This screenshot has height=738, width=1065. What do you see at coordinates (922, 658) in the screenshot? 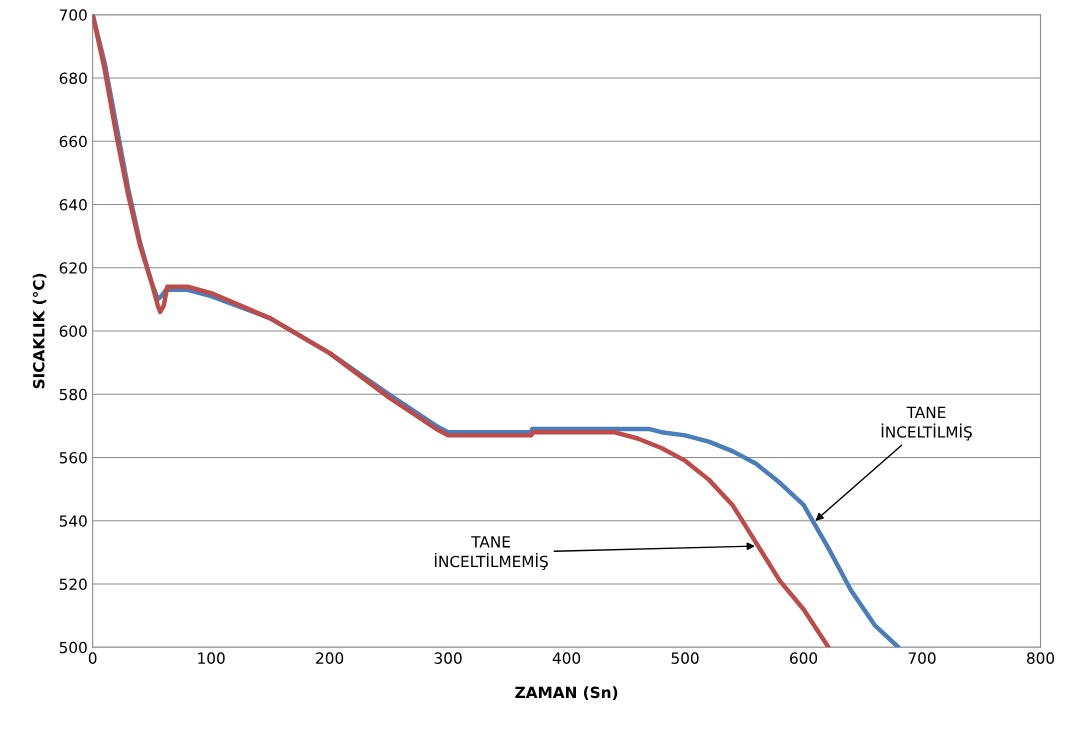
I see `x-tick-label: 700` at bounding box center [922, 658].